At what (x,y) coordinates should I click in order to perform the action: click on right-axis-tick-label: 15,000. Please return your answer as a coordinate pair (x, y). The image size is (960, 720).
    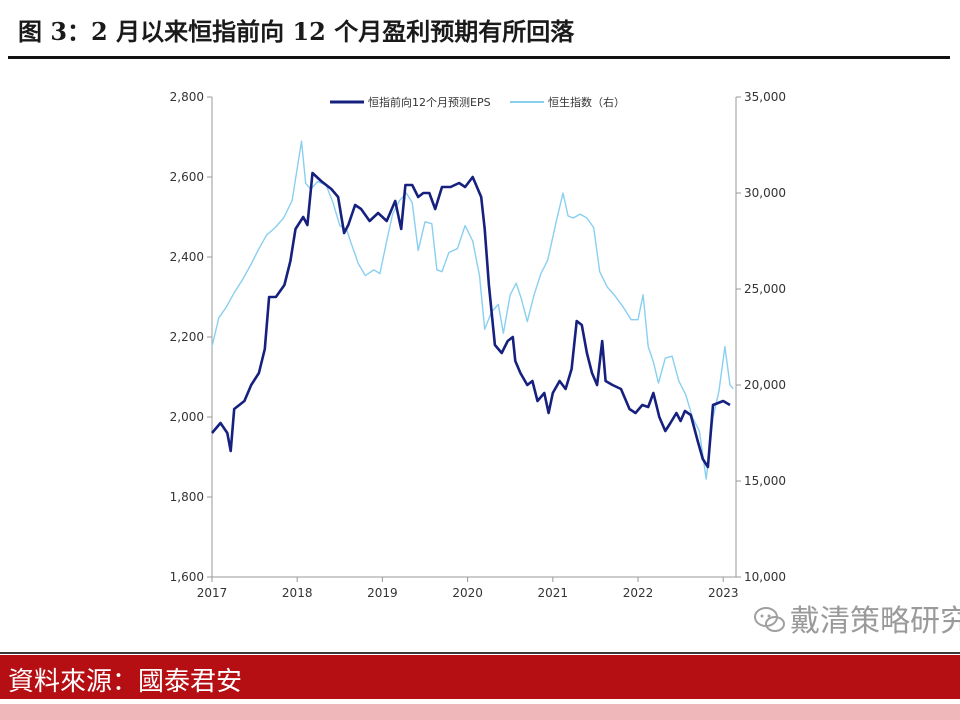
    Looking at the image, I should click on (765, 481).